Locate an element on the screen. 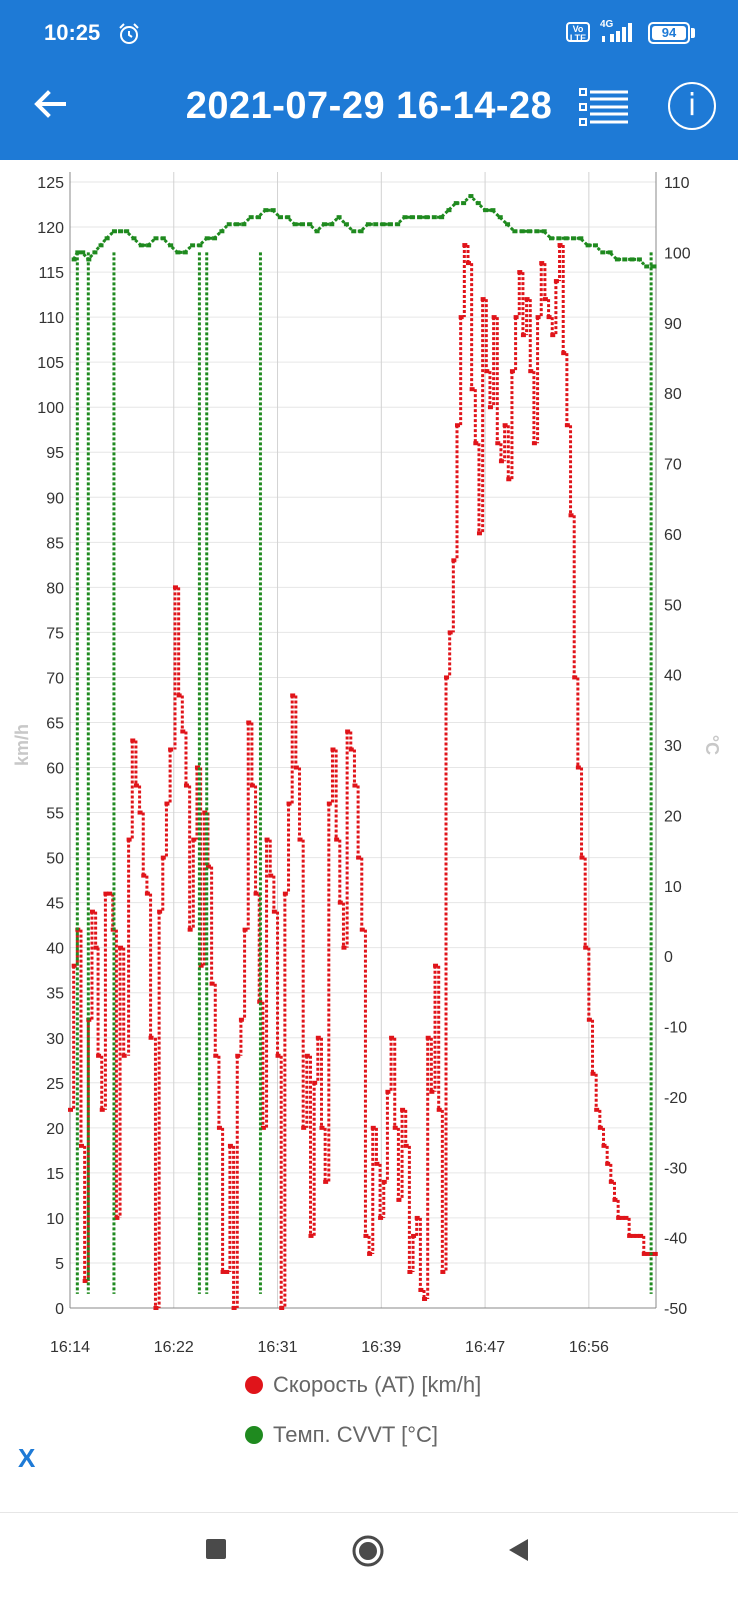 This screenshot has height=1601, width=738. info-icon: i is located at coordinates (692, 106).